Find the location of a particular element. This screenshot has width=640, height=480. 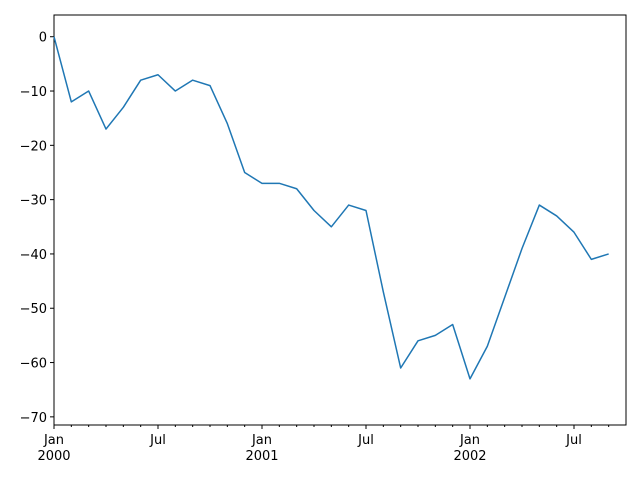

x-tick-label-line: 2001 is located at coordinates (261, 456).